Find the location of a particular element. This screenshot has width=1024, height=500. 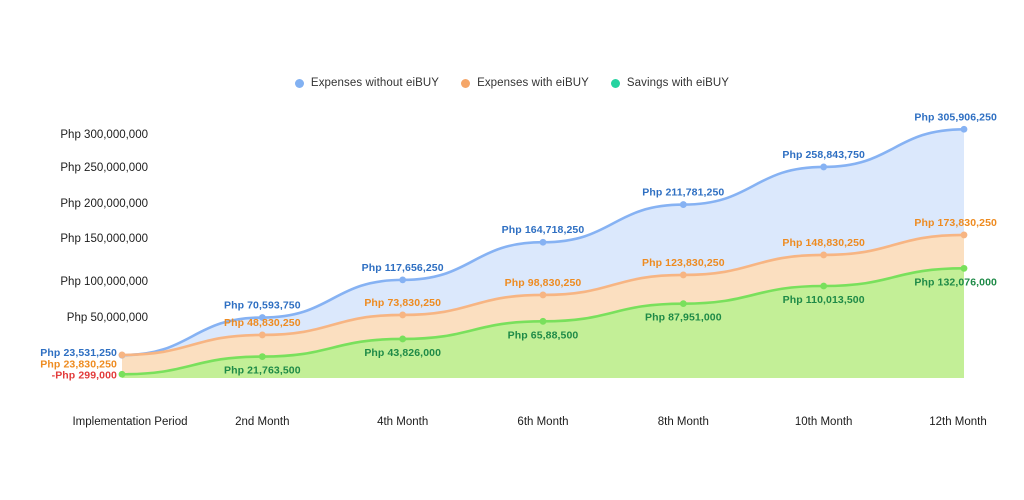

legend-orange-dot-icon is located at coordinates (466, 83).